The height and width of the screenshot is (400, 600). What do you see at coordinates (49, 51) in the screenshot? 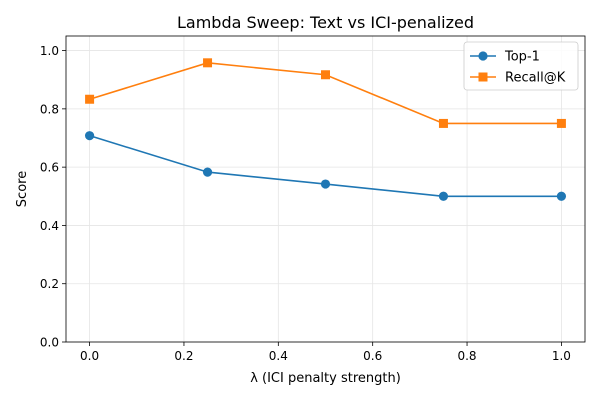
I see `y-tick-label: 1.0` at bounding box center [49, 51].